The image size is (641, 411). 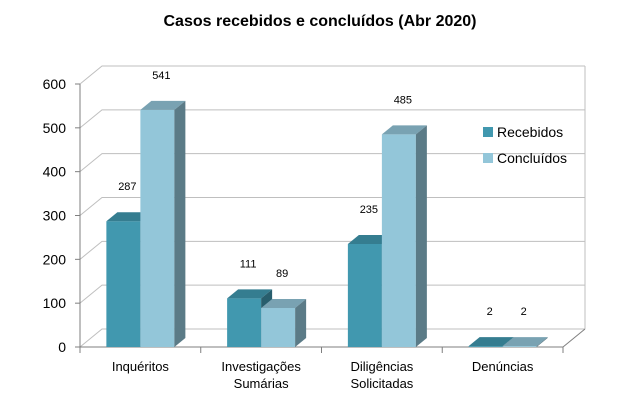 I want to click on legend: Recebidos Concluídos, so click(x=525, y=145).